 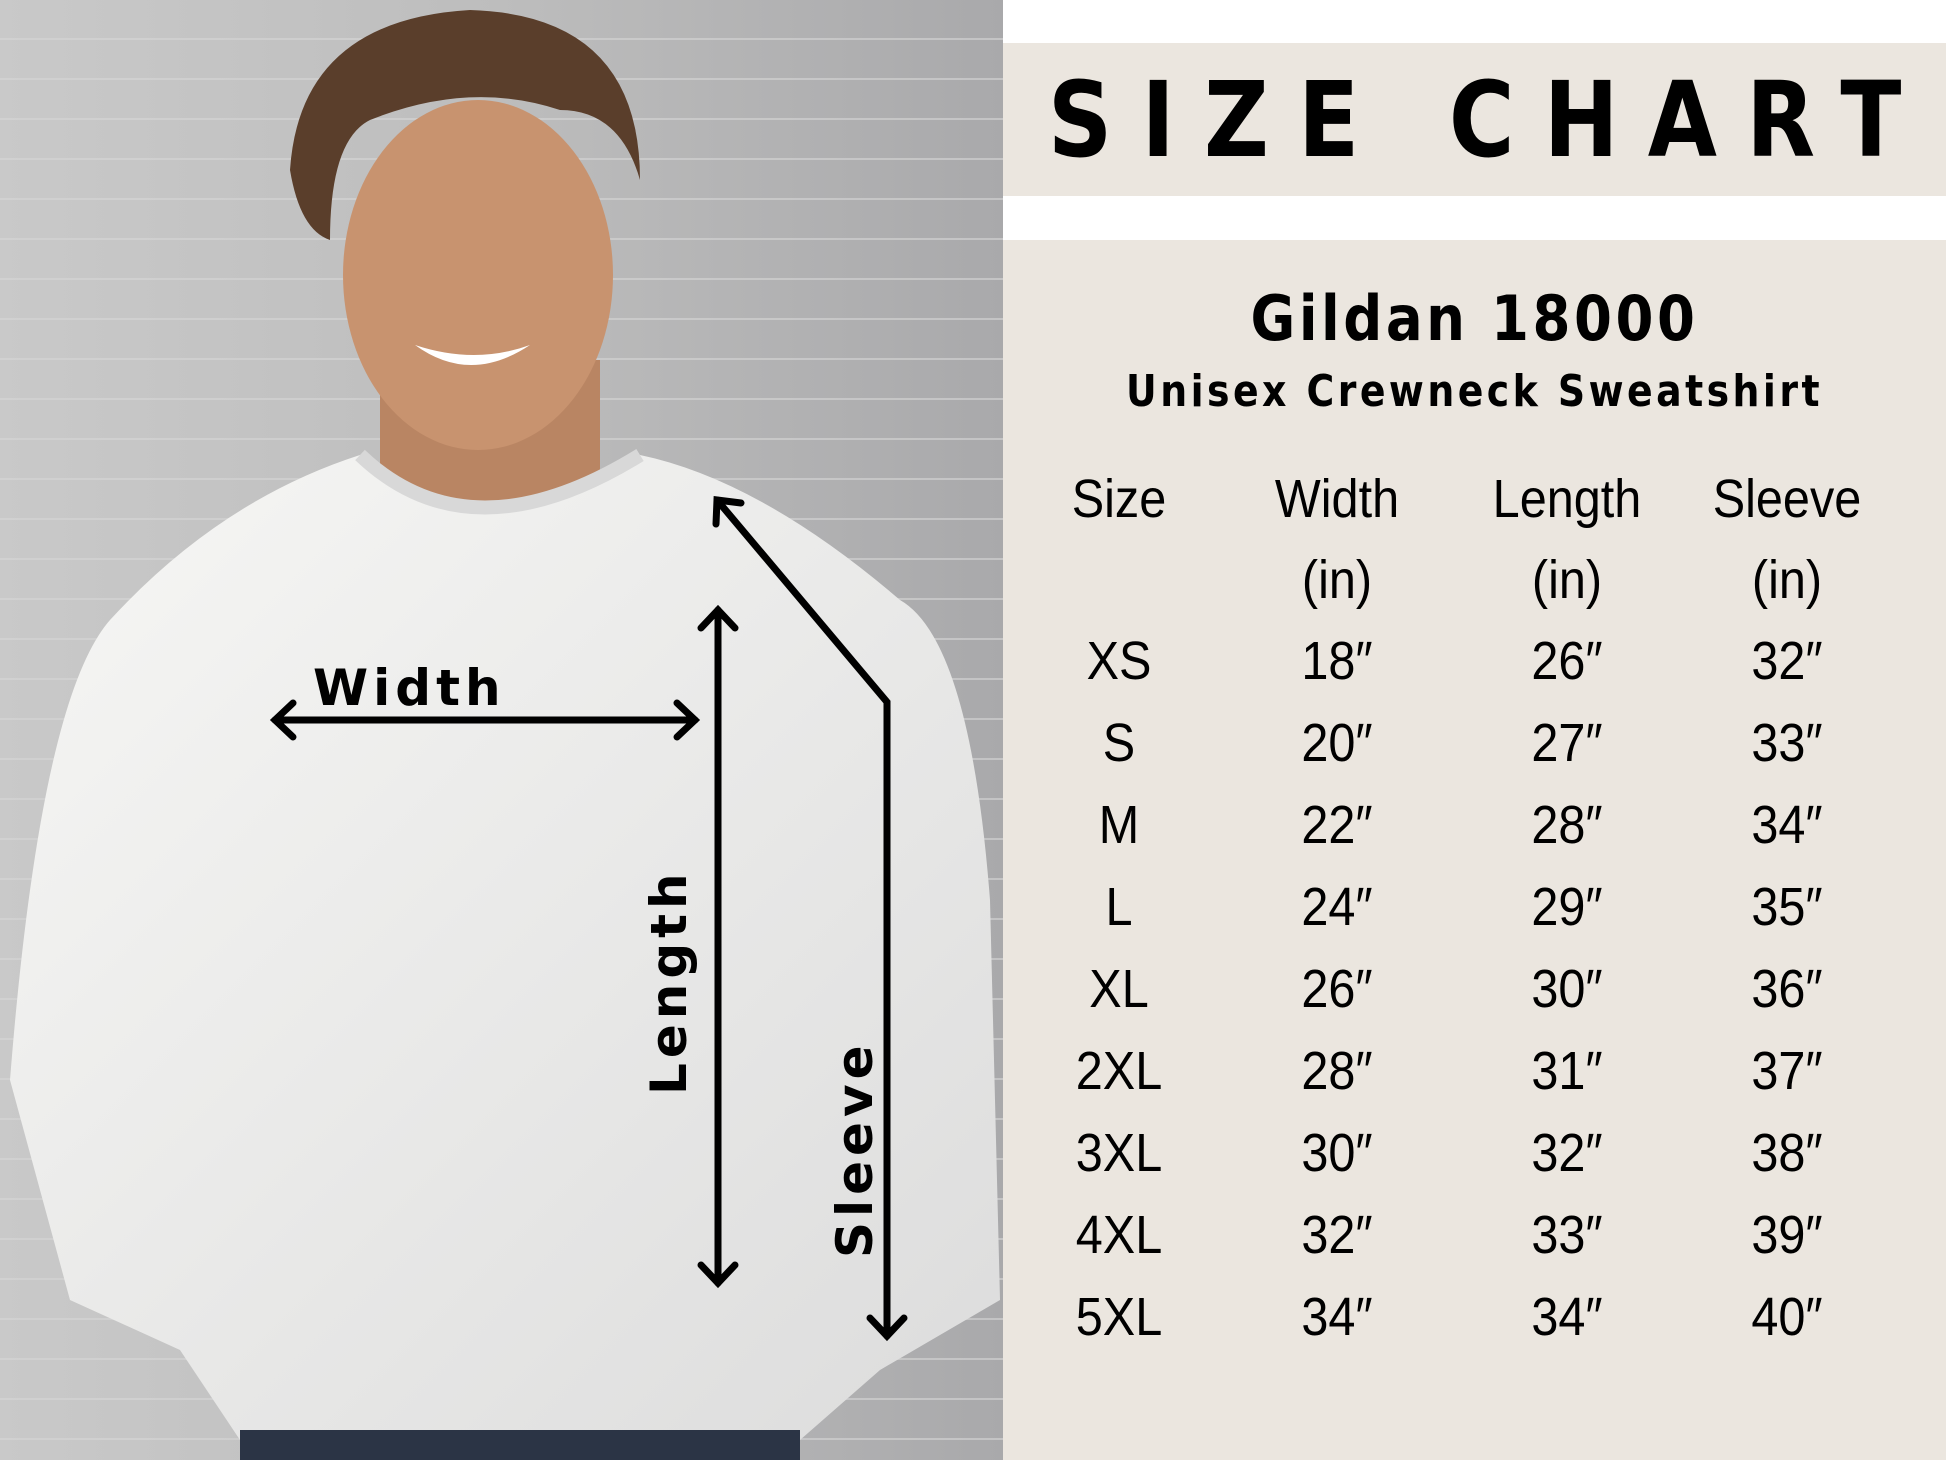 What do you see at coordinates (1119, 1317) in the screenshot?
I see `cell-size: 5XL` at bounding box center [1119, 1317].